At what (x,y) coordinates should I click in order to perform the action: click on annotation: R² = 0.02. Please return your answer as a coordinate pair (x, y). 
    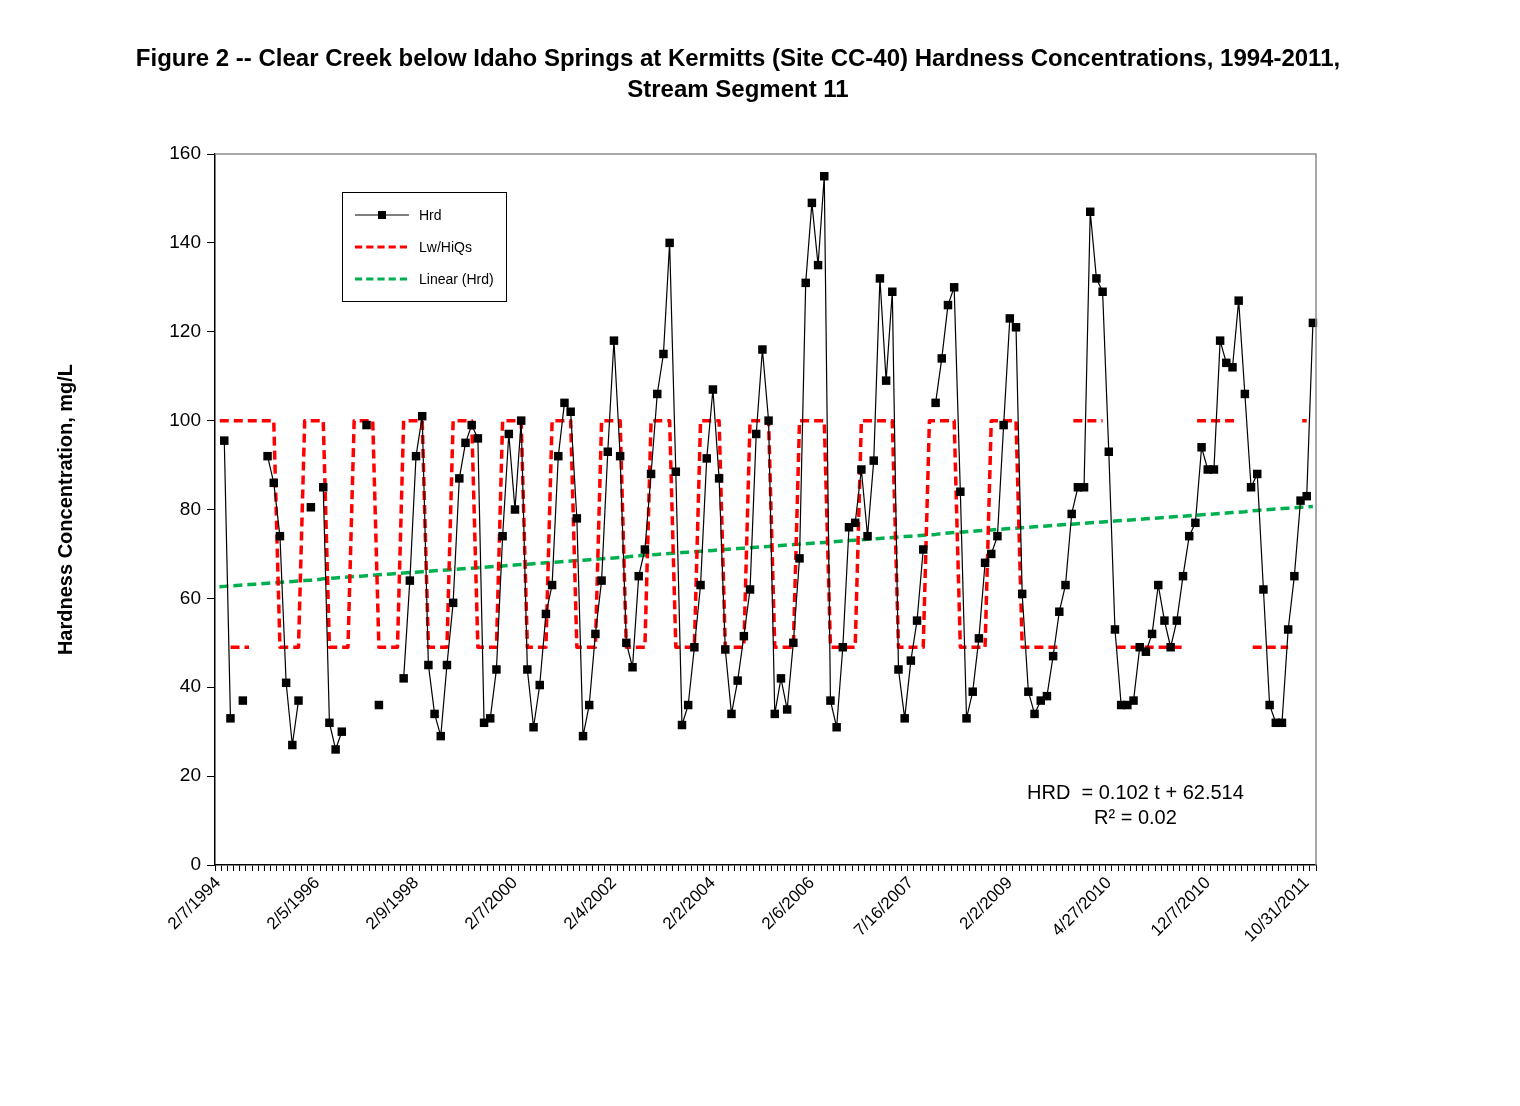
    Looking at the image, I should click on (1135, 816).